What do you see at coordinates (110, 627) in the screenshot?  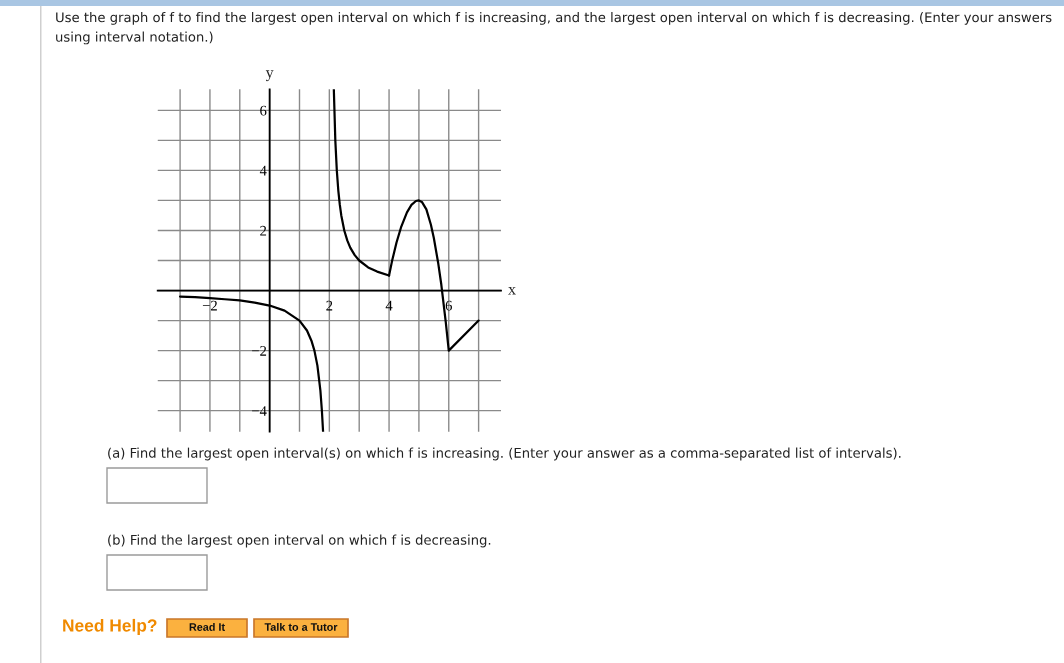 I see `text: Need Help?` at bounding box center [110, 627].